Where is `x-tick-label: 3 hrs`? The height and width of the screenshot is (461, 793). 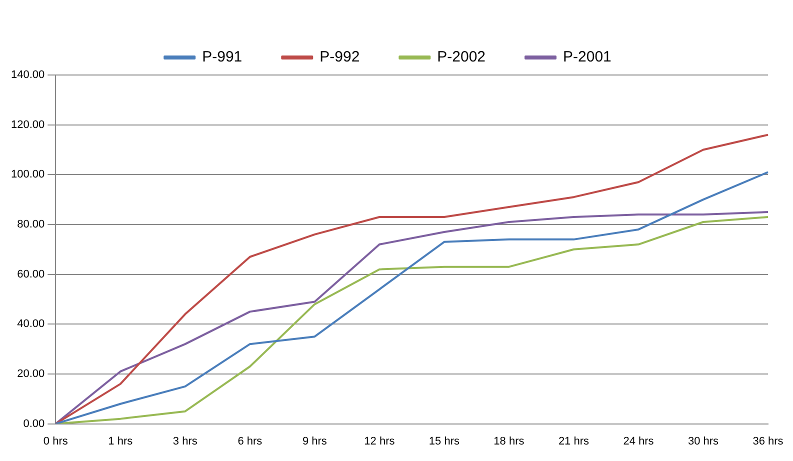
x-tick-label: 3 hrs is located at coordinates (185, 441).